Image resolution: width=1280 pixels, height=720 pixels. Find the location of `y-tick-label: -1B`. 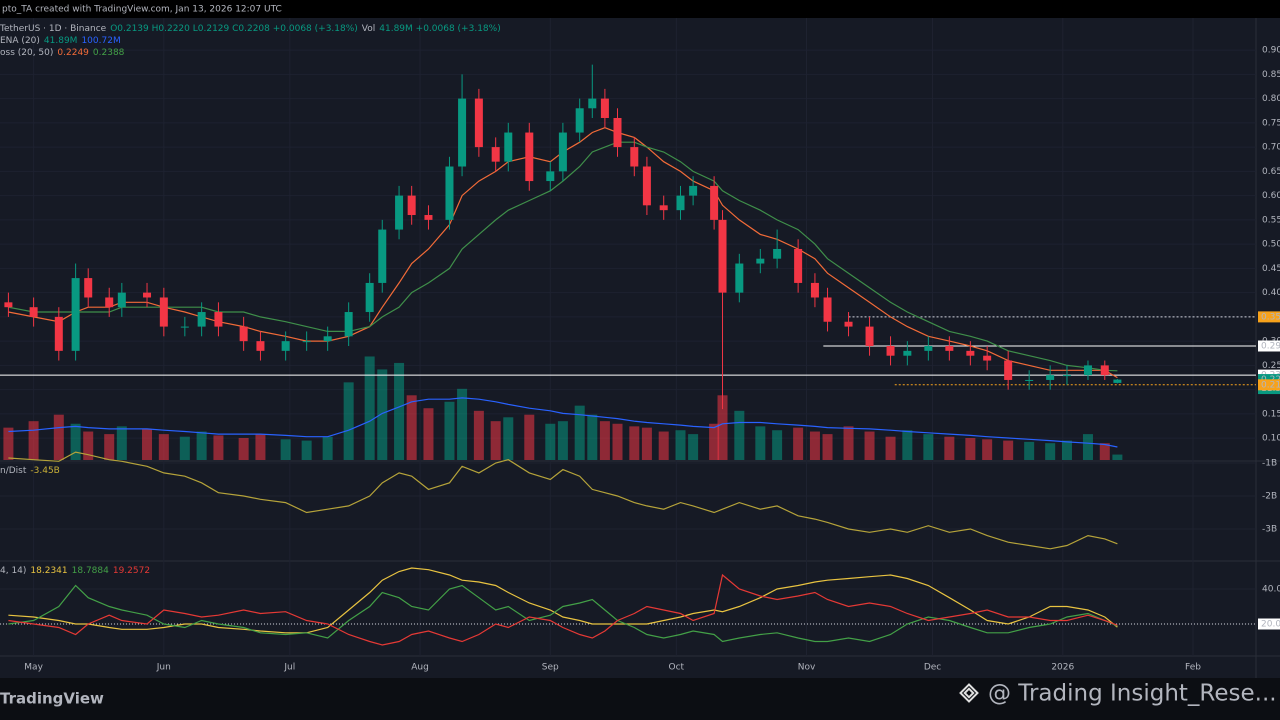

y-tick-label: -1B is located at coordinates (1269, 463).